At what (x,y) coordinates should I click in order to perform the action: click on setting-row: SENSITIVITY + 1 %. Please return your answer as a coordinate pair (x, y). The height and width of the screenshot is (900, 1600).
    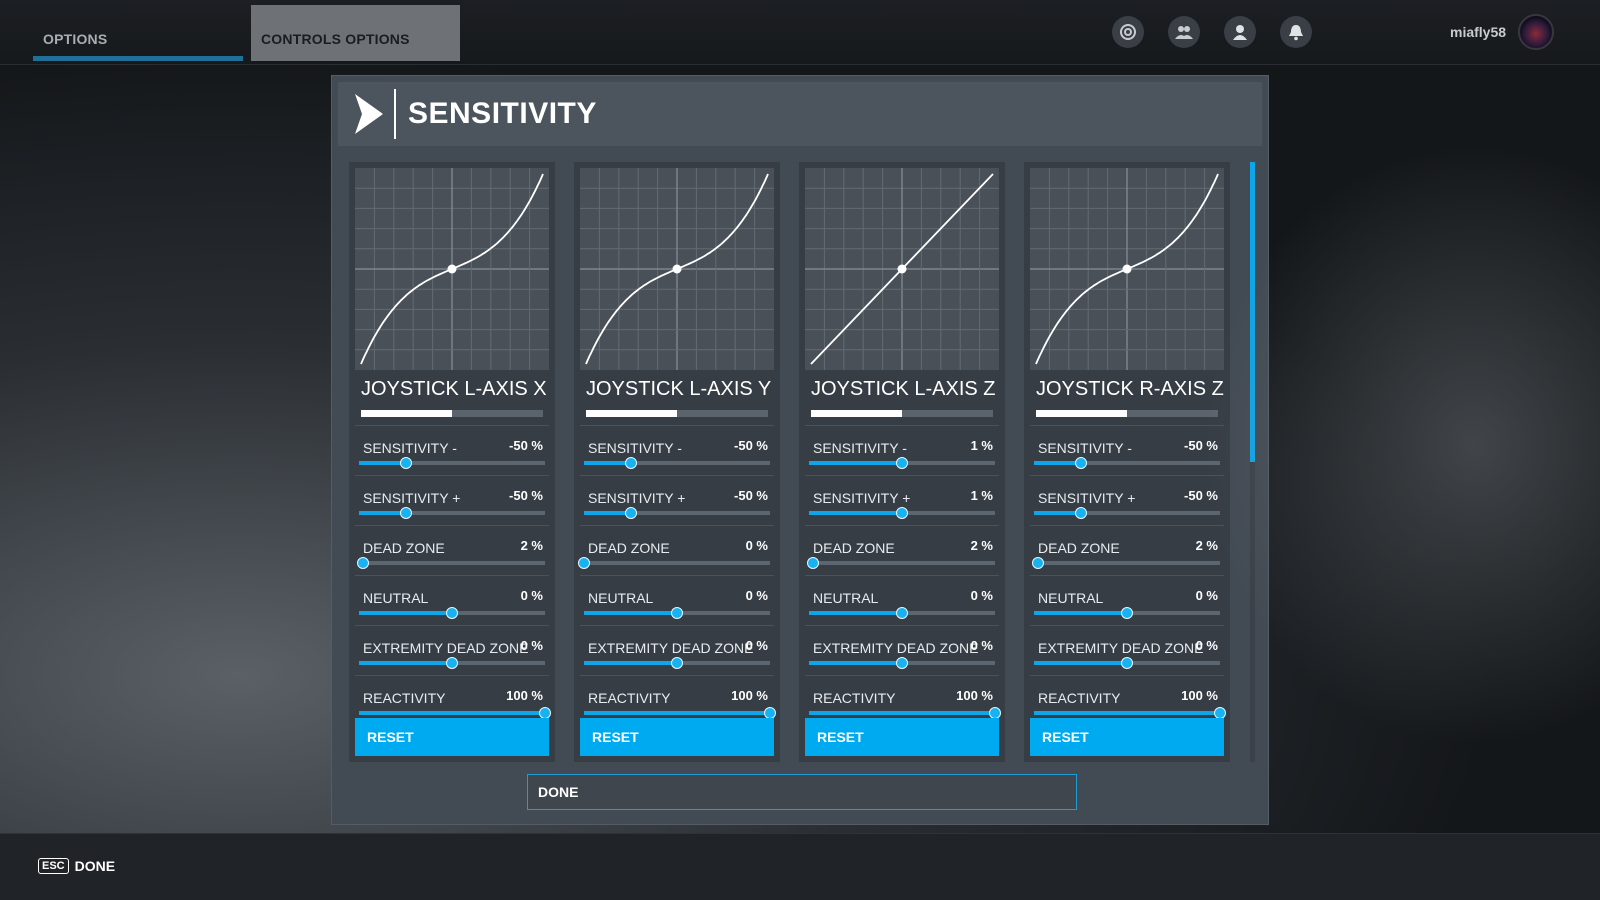
    Looking at the image, I should click on (902, 500).